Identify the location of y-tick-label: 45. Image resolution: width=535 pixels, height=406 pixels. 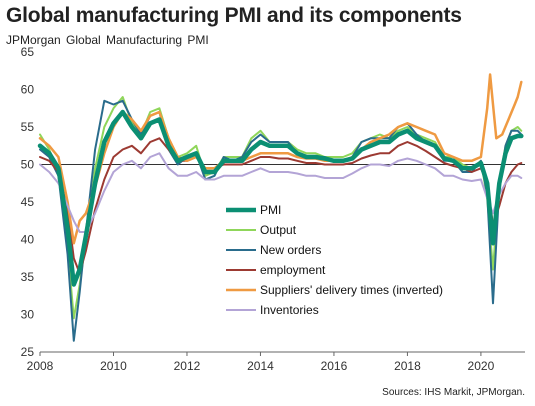
(28, 202).